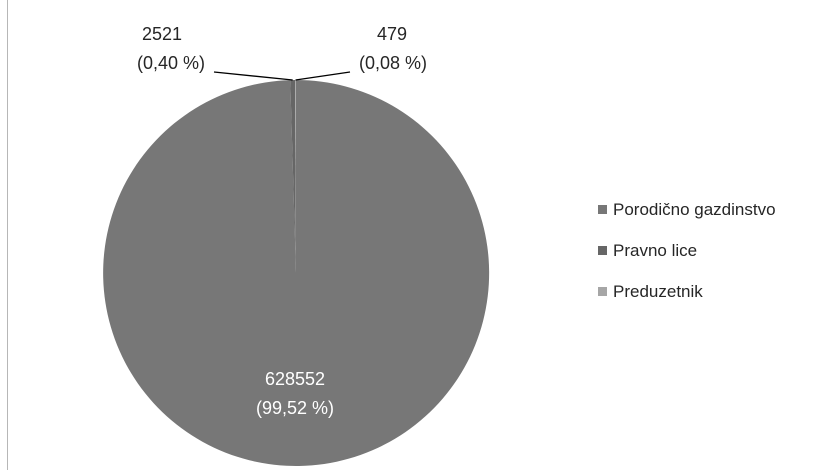  Describe the element at coordinates (655, 250) in the screenshot. I see `legend-label: Pravno lice` at that location.